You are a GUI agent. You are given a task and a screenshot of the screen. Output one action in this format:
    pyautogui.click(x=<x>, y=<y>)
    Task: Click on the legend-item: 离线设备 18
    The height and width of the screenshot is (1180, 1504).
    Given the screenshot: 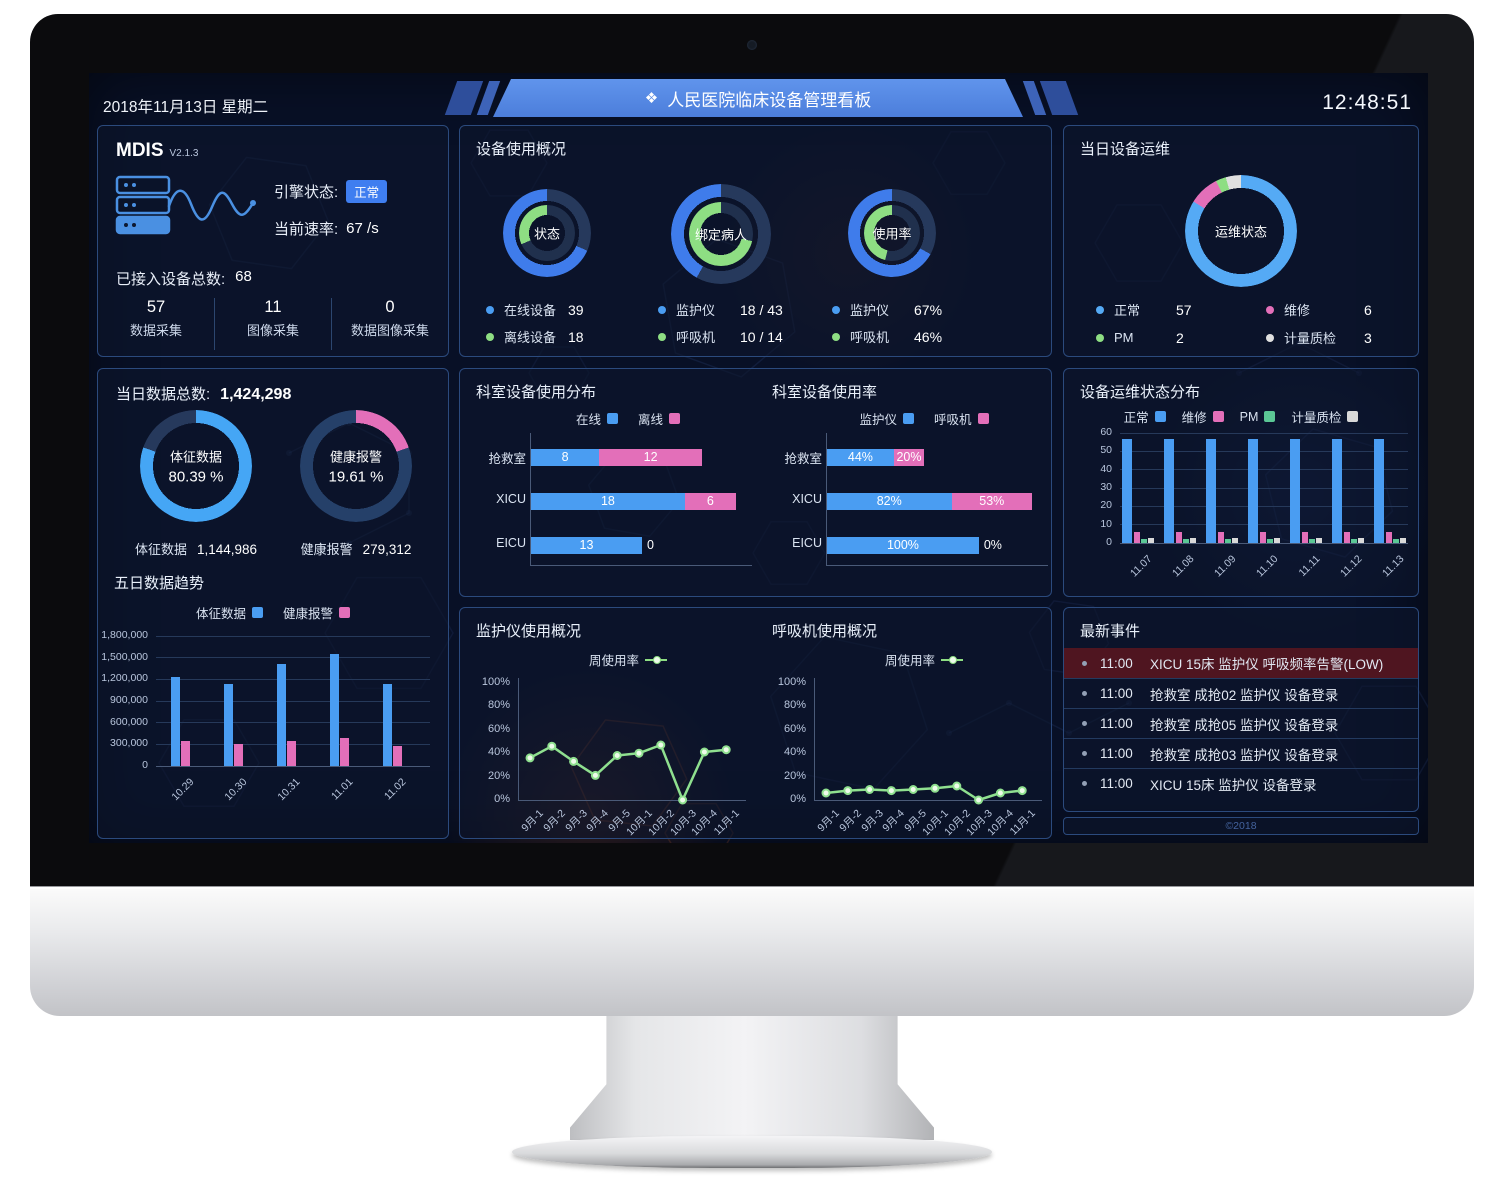 What is the action you would take?
    pyautogui.click(x=535, y=336)
    